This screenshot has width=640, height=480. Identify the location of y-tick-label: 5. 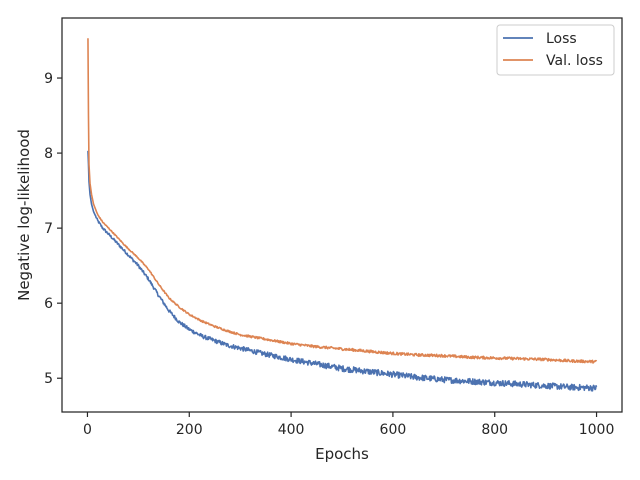
(48, 379).